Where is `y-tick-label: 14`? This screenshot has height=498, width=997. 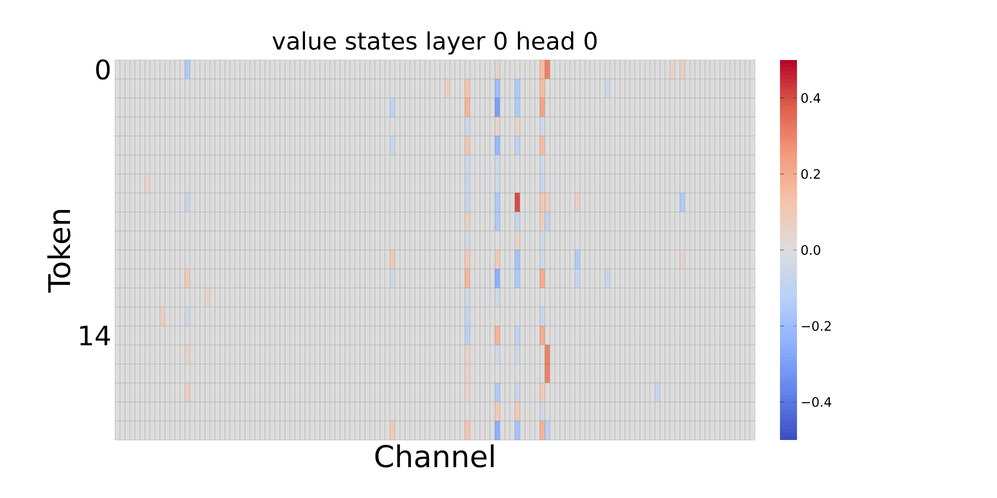
y-tick-label: 14 is located at coordinates (95, 336).